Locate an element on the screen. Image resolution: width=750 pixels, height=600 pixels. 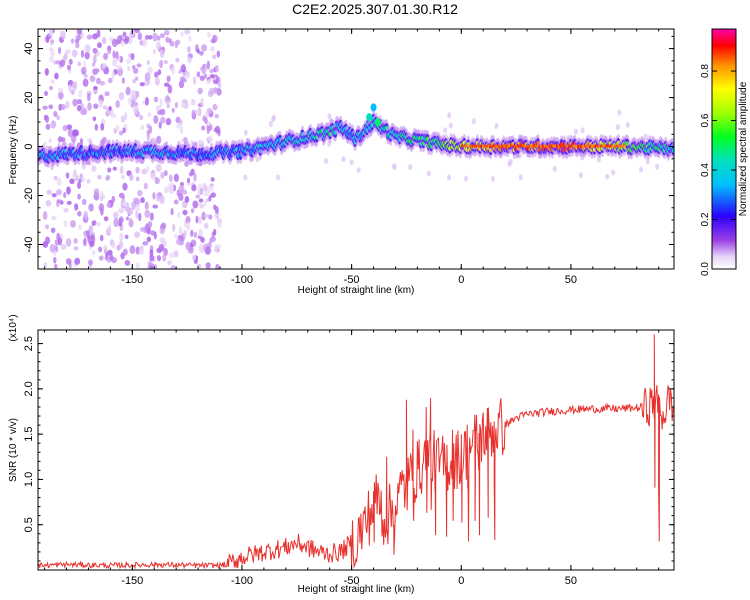
colorbar-label: Normalized spectral amplitude is located at coordinates (743, 148).